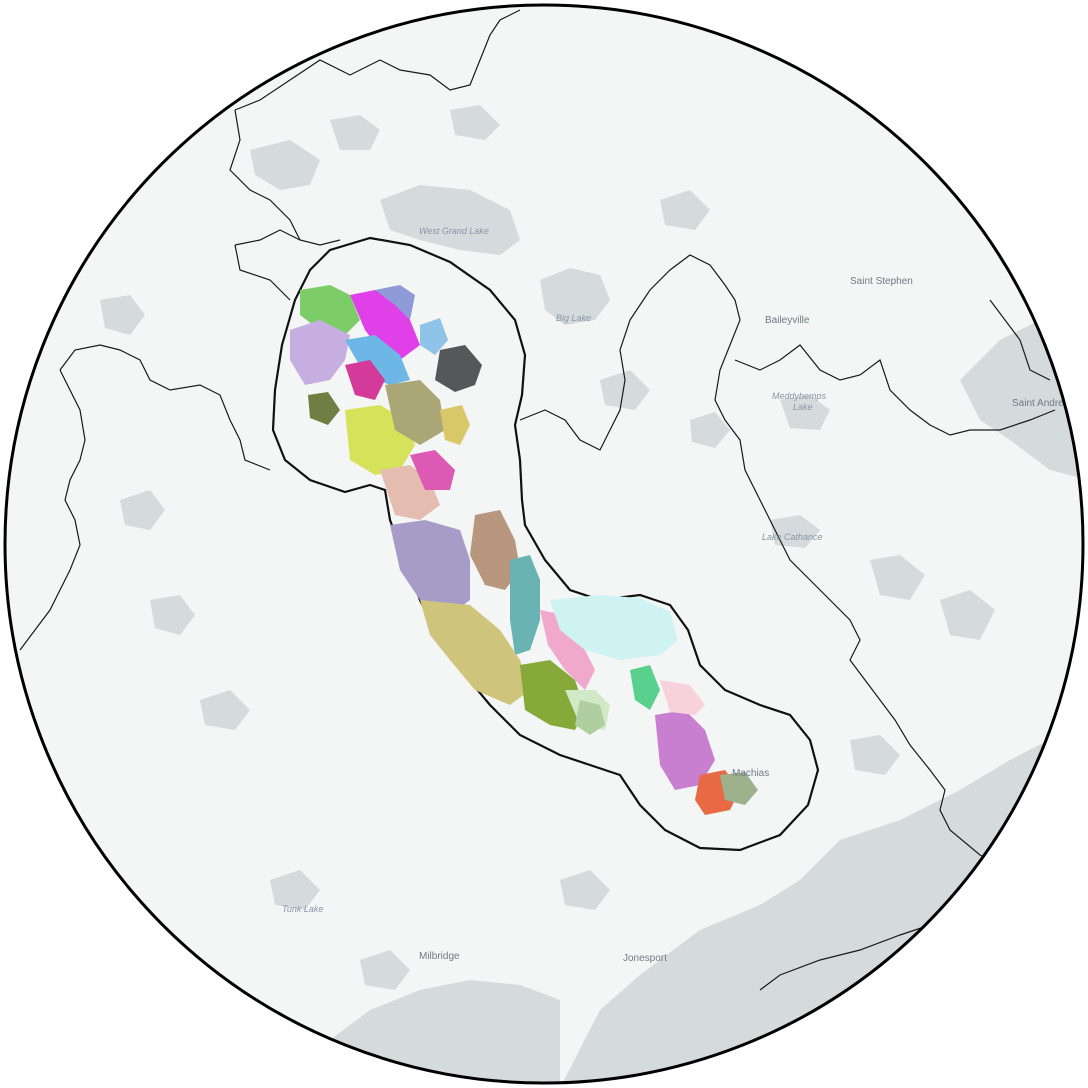  What do you see at coordinates (454, 231) in the screenshot?
I see `label-west-grand-lake: West Grand Lake` at bounding box center [454, 231].